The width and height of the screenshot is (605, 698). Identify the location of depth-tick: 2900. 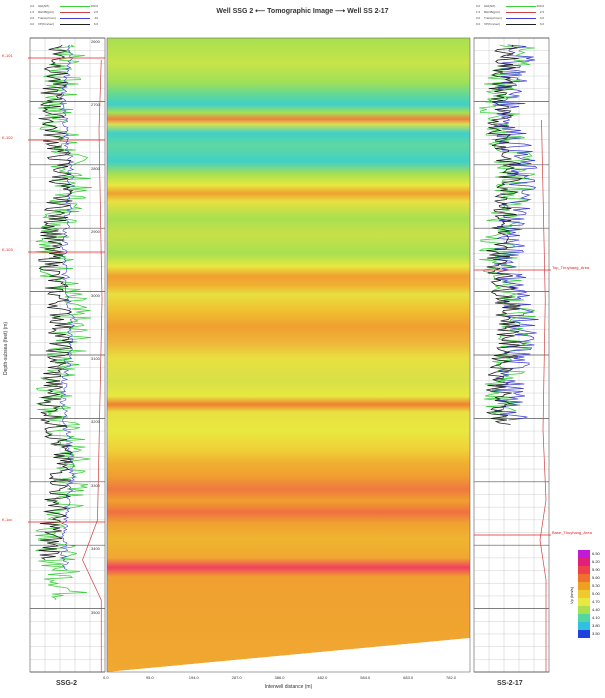
(95, 232).